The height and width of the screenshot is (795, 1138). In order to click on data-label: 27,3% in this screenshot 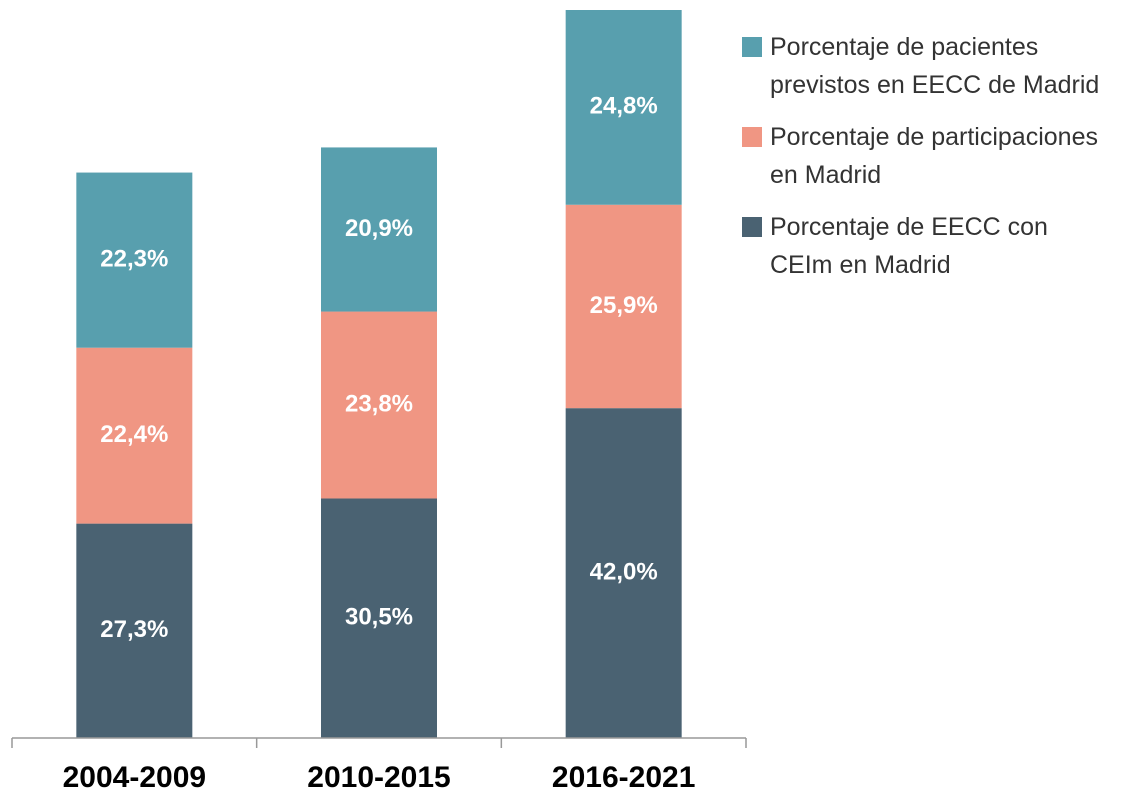, I will do `click(134, 629)`.